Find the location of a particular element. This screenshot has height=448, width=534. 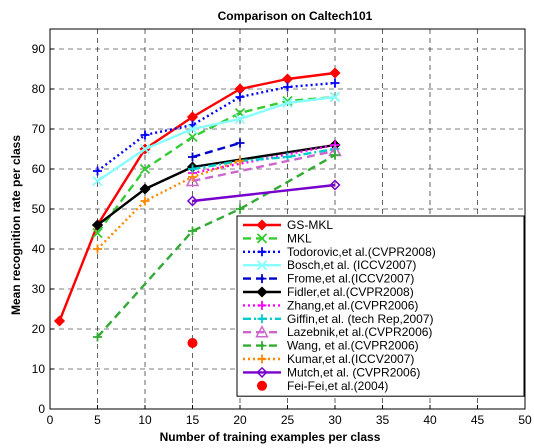

legend-label: Mutch,et al. (CVPR2006) is located at coordinates (353, 372).